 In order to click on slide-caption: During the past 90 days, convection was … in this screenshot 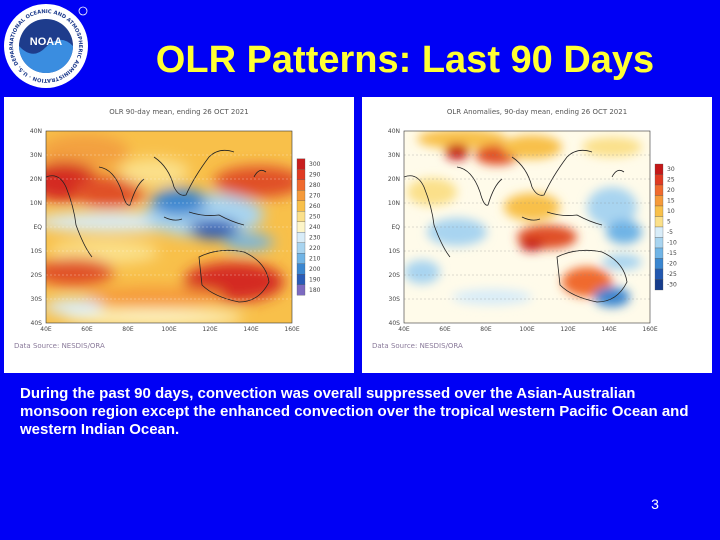, I will do `click(354, 411)`.